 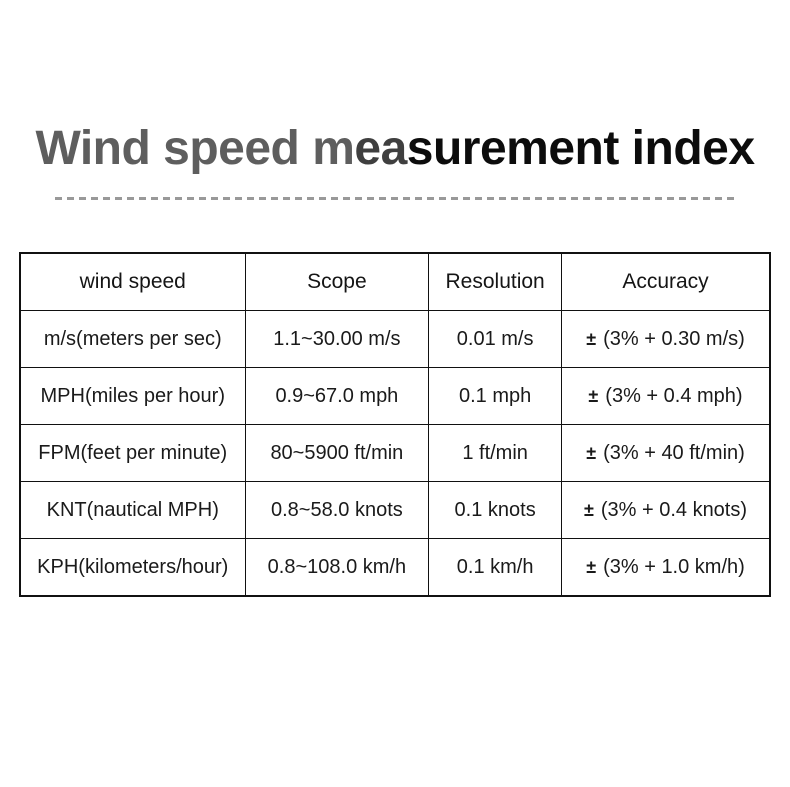 What do you see at coordinates (495, 567) in the screenshot?
I see `cell-resolution: 0.1 km/h` at bounding box center [495, 567].